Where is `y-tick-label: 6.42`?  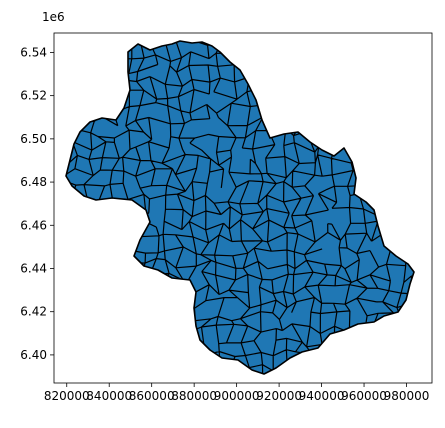
y-tick-label: 6.42 is located at coordinates (33, 312).